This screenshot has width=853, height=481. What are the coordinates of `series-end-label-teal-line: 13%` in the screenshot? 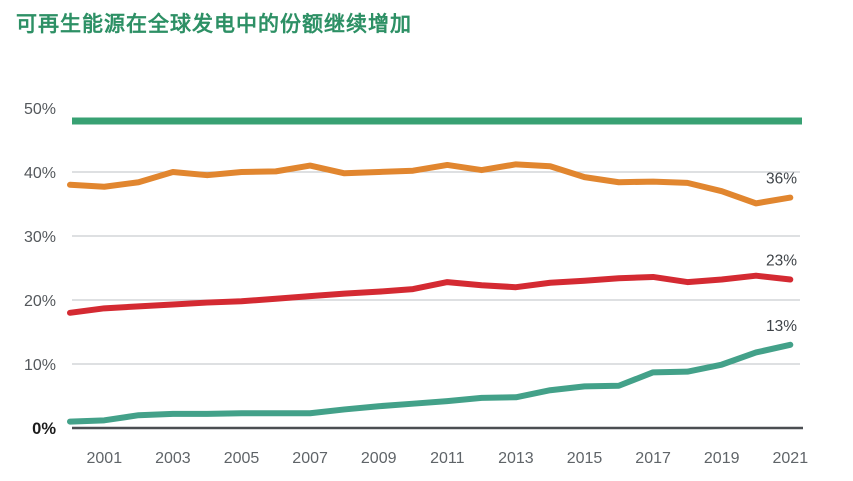 It's located at (781, 326).